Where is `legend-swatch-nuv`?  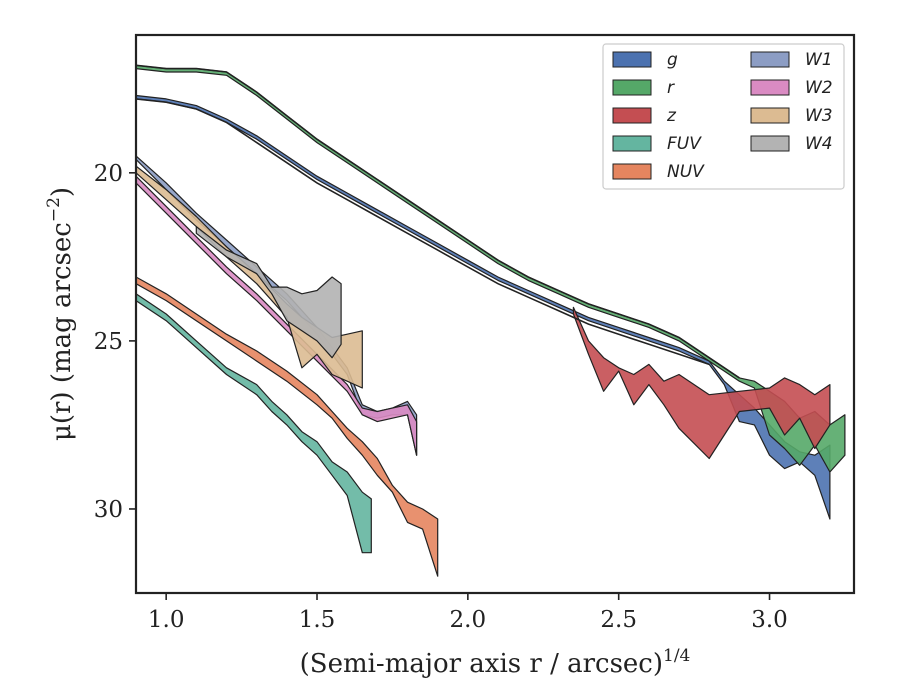 legend-swatch-nuv is located at coordinates (632, 171).